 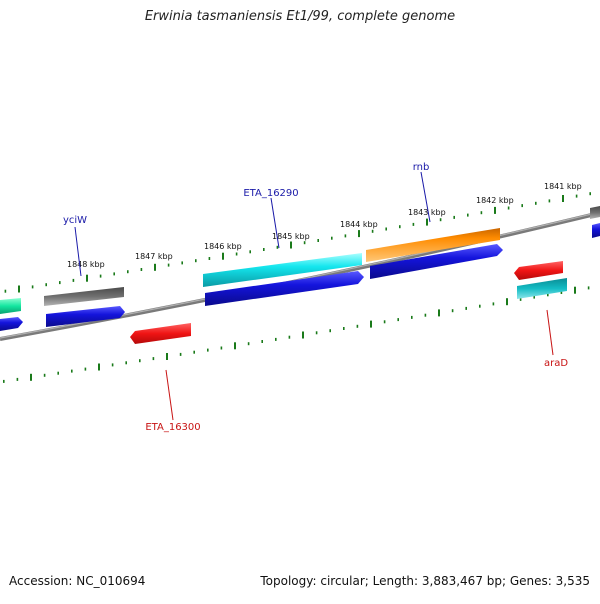 I want to click on feature-teal-arad, so click(x=542, y=288).